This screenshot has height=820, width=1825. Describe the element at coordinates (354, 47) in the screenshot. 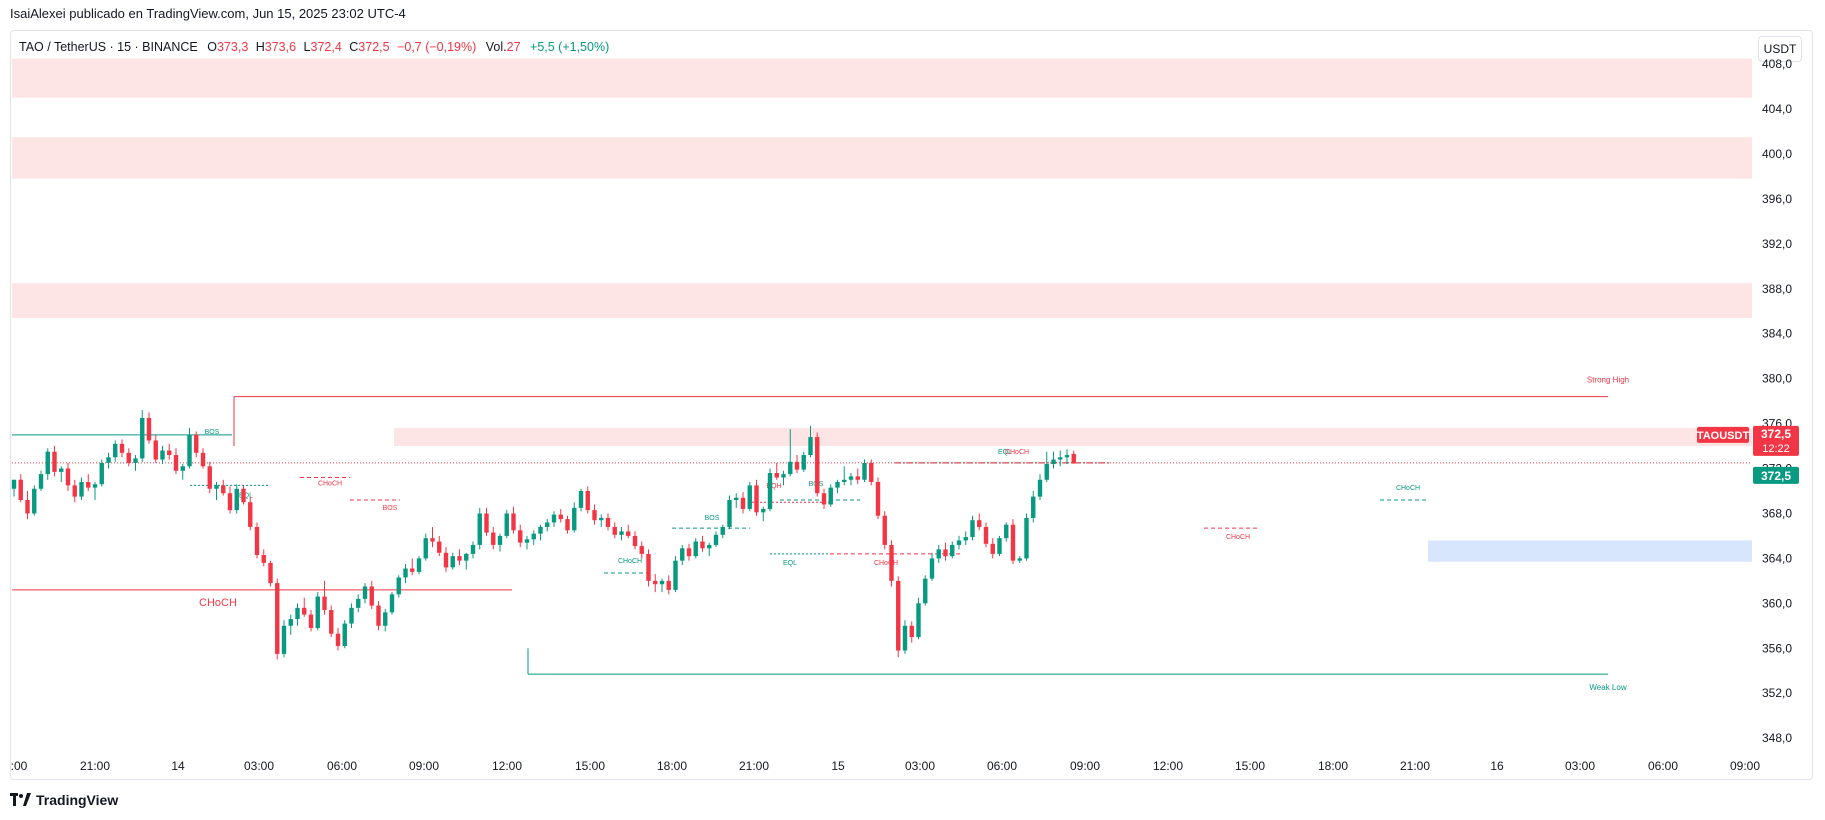

I see `close-label: C` at that location.